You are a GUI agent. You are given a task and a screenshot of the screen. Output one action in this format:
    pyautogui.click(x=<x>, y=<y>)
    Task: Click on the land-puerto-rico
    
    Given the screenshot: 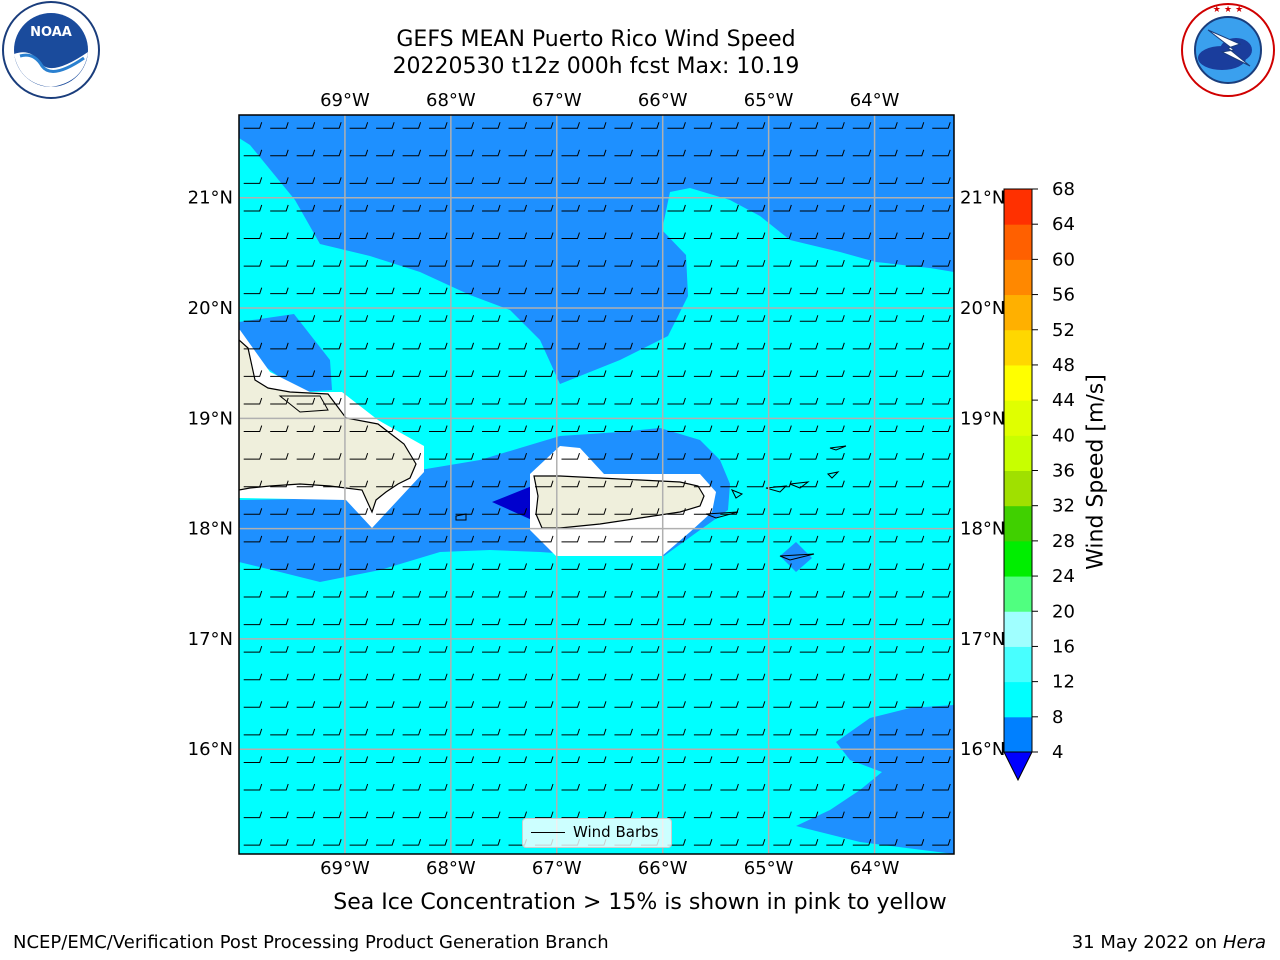 What is the action you would take?
    pyautogui.click(x=619, y=502)
    